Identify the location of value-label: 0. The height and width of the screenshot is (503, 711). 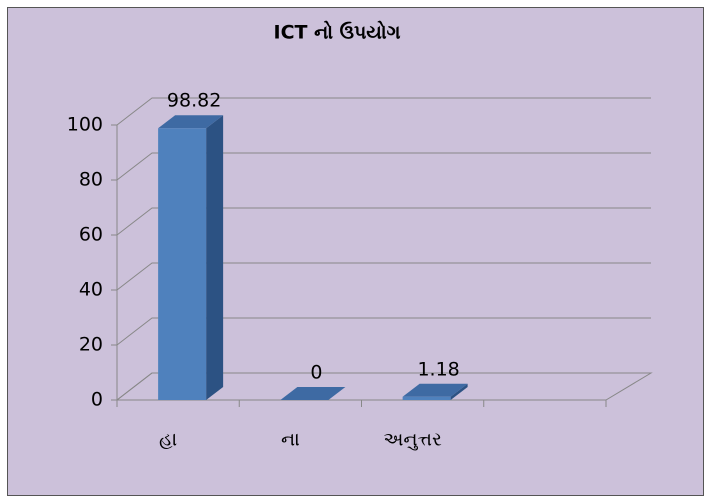
(316, 373).